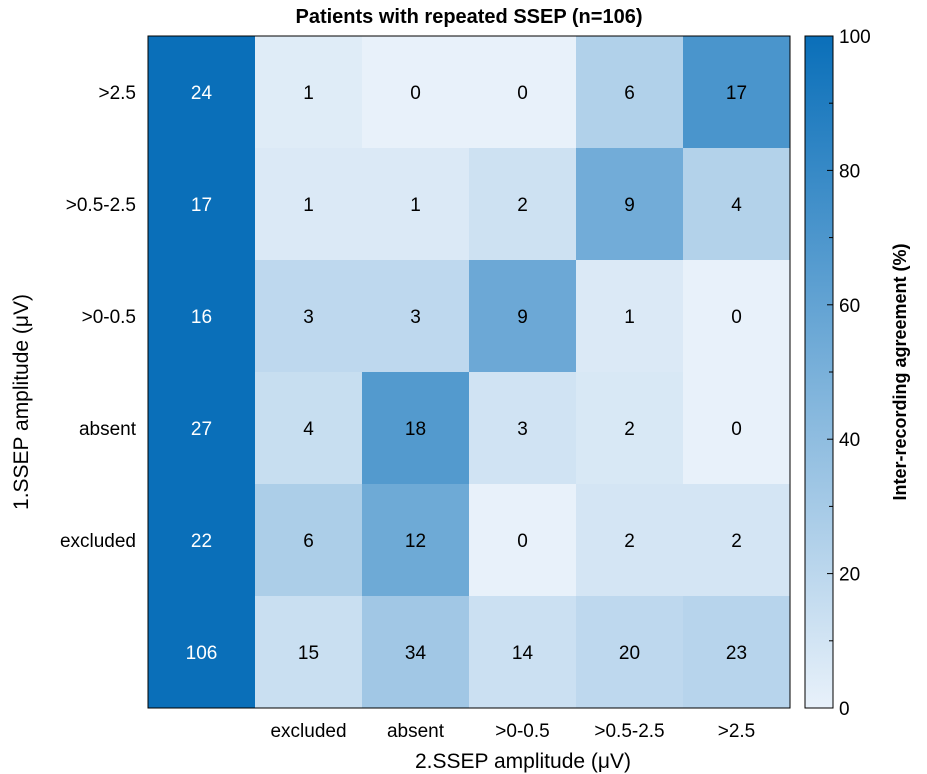 This screenshot has height=774, width=927. What do you see at coordinates (900, 371) in the screenshot?
I see `colorbar-title: Inter-recording agreement (%)` at bounding box center [900, 371].